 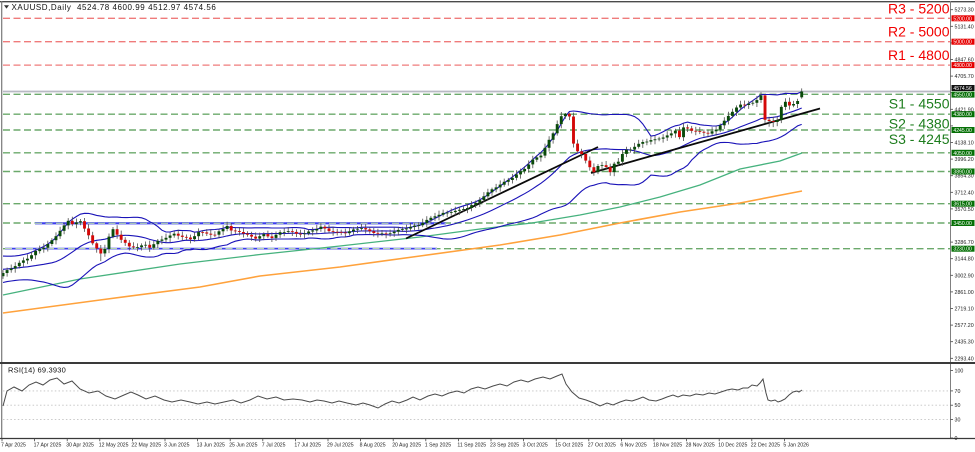 What do you see at coordinates (964, 276) in the screenshot?
I see `svg-text: 3002.90` at bounding box center [964, 276].